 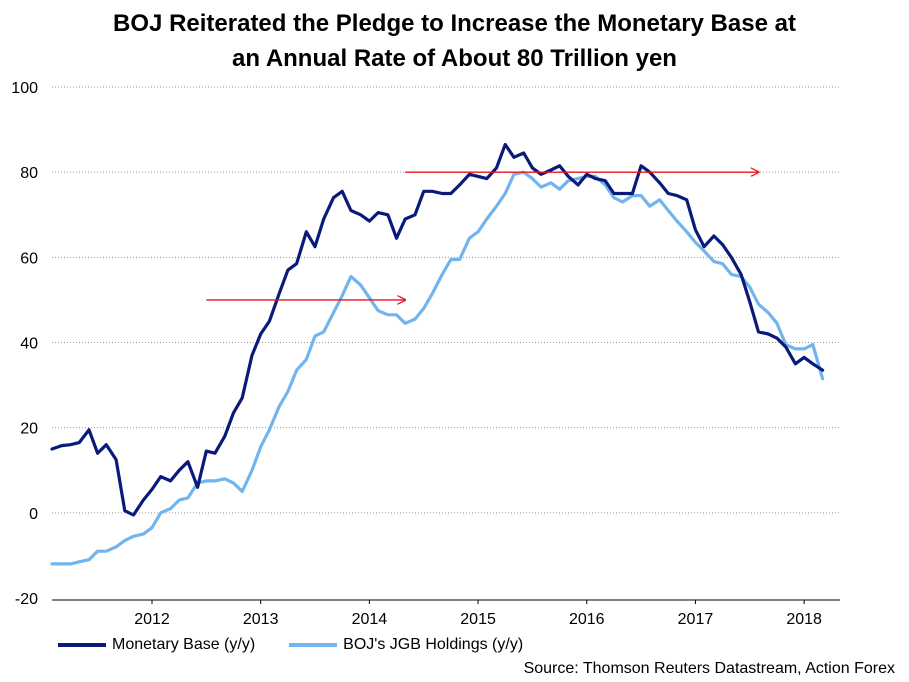 What do you see at coordinates (478, 619) in the screenshot?
I see `x-tick-label: 2015` at bounding box center [478, 619].